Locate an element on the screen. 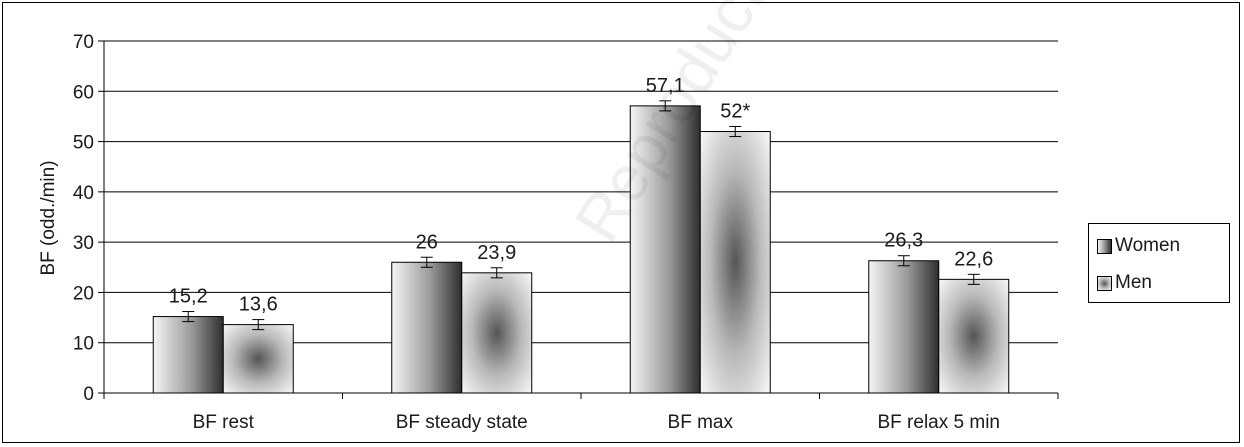  legend-item-women: Women is located at coordinates (1139, 245).